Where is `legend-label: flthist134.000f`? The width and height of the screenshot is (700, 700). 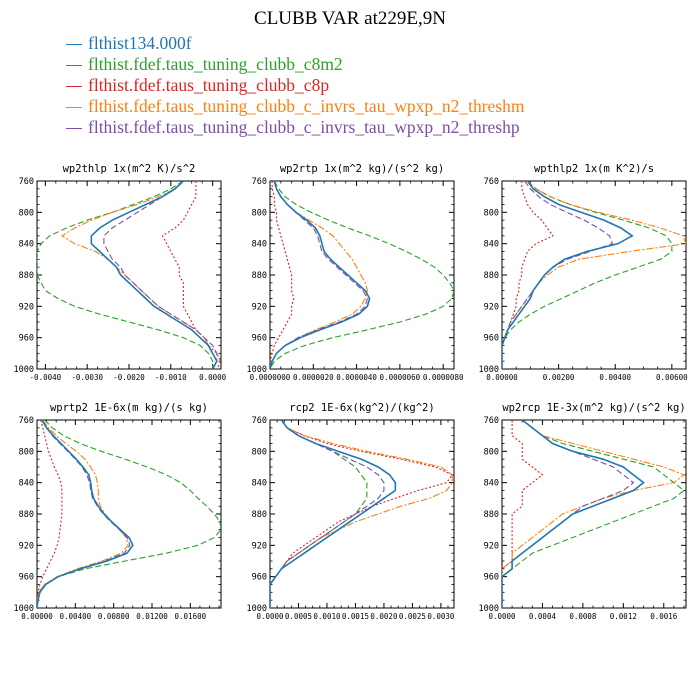 legend-label: flthist134.000f is located at coordinates (140, 43).